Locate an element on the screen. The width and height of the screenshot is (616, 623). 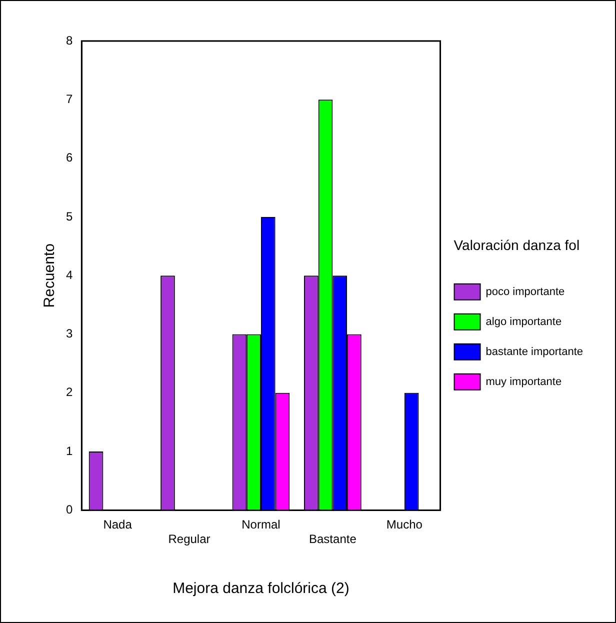
legend-label: muy importante is located at coordinates (524, 382).